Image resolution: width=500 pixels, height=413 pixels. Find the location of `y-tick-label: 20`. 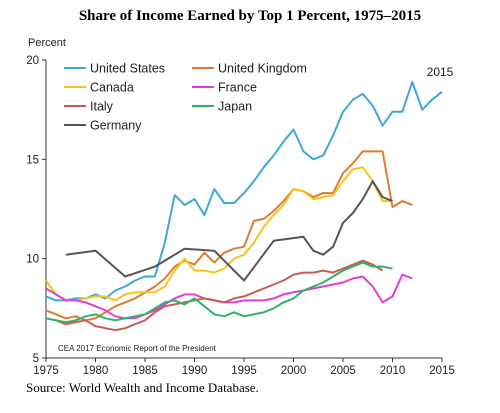

y-tick-label: 20 is located at coordinates (32, 61).